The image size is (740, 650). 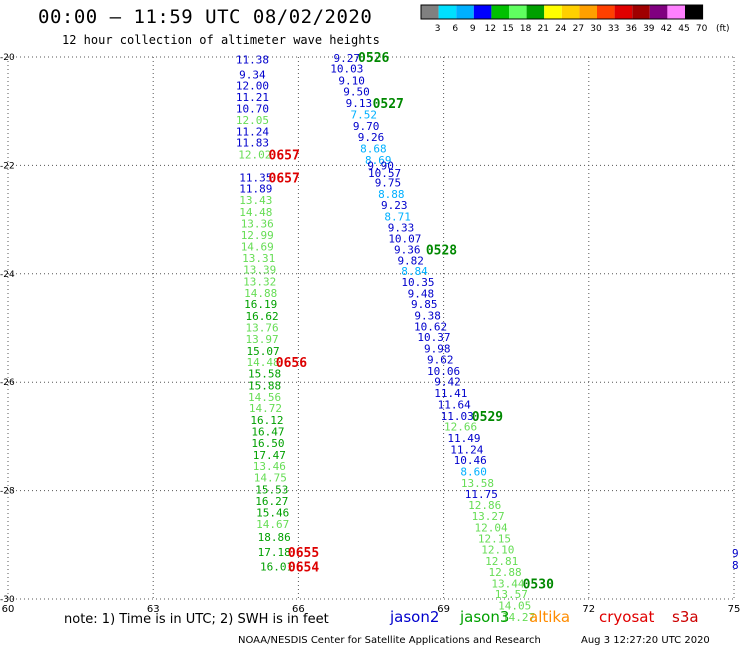 I want to click on pass-time-label: 0526, so click(x=373, y=58).